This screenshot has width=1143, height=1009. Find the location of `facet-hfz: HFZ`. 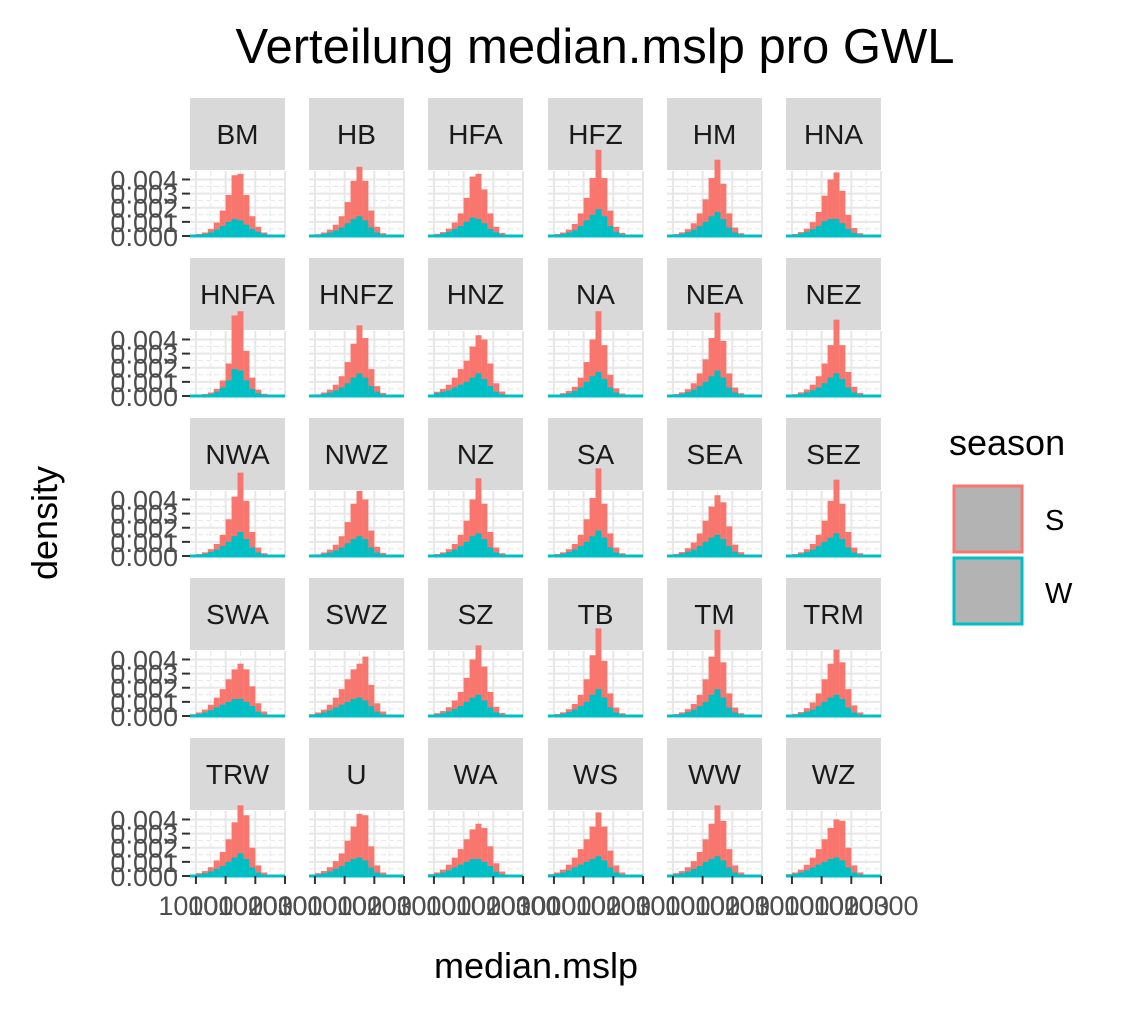

facet-hfz: HFZ is located at coordinates (596, 168).